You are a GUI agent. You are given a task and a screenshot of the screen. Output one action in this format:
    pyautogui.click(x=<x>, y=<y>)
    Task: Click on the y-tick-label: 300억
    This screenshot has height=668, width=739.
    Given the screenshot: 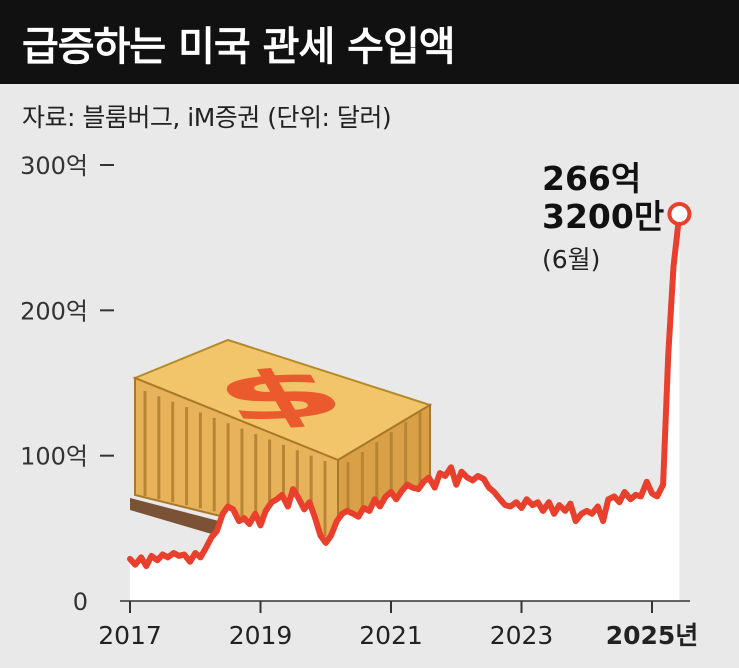 What is the action you would take?
    pyautogui.click(x=54, y=166)
    